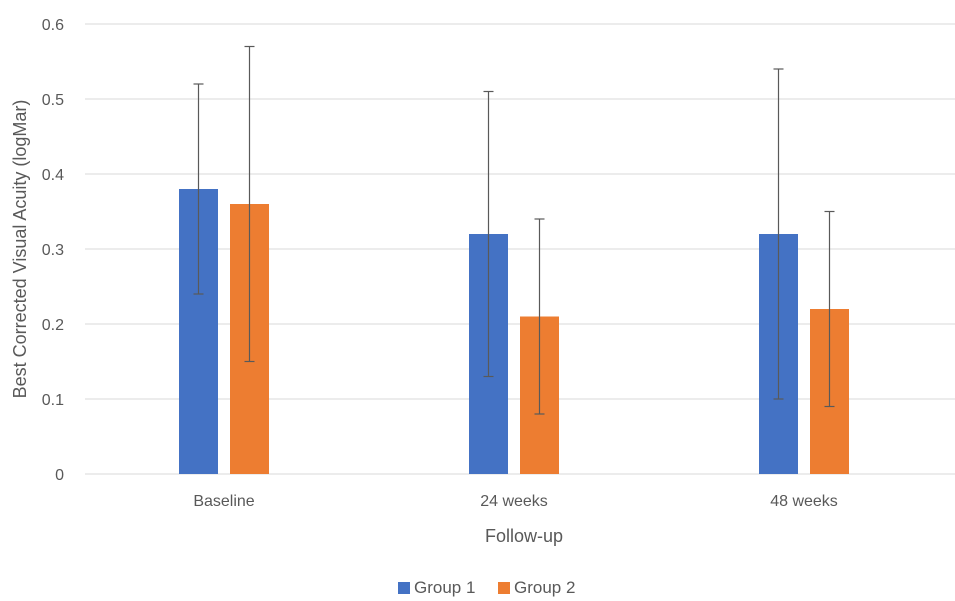 The image size is (955, 601). What do you see at coordinates (223, 501) in the screenshot?
I see `x-tick-label: Baseline` at bounding box center [223, 501].